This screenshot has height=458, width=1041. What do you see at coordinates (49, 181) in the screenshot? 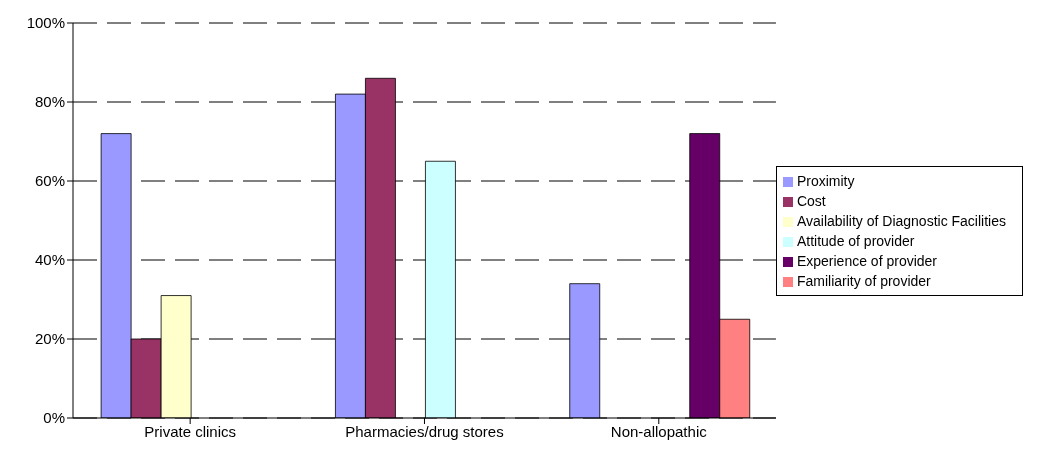
I see `y-tick-label: 60%` at bounding box center [49, 181].